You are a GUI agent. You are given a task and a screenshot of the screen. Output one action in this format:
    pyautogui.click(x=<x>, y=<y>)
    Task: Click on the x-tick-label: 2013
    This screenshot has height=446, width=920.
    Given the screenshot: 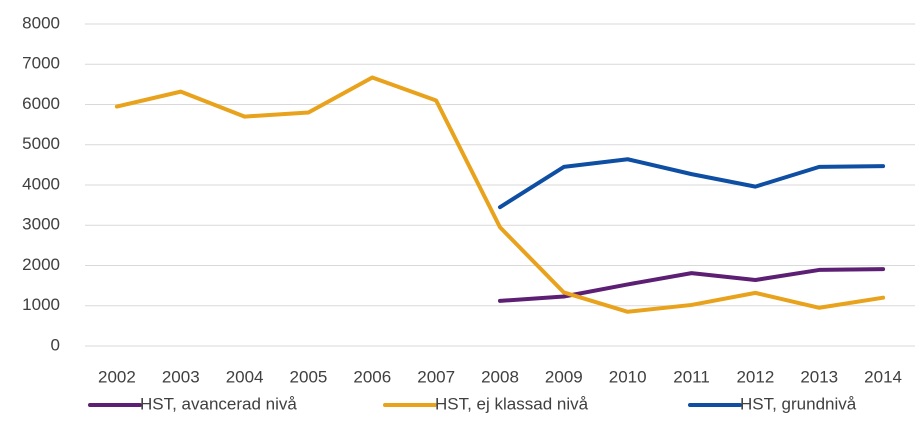 What is the action you would take?
    pyautogui.click(x=819, y=376)
    